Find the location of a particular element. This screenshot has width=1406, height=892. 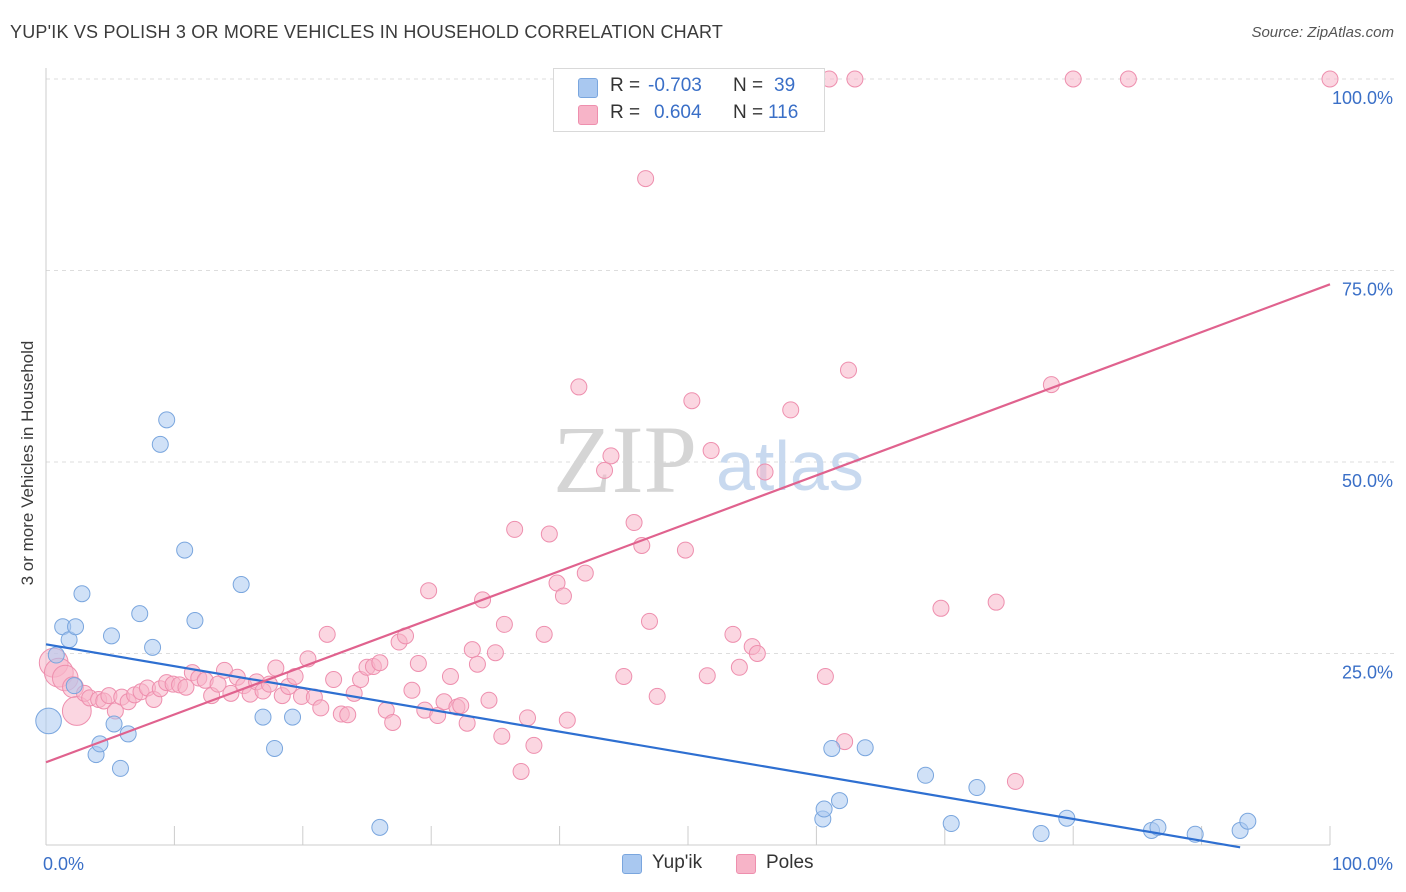

legend-n-value: 39 is located at coordinates (785, 85).